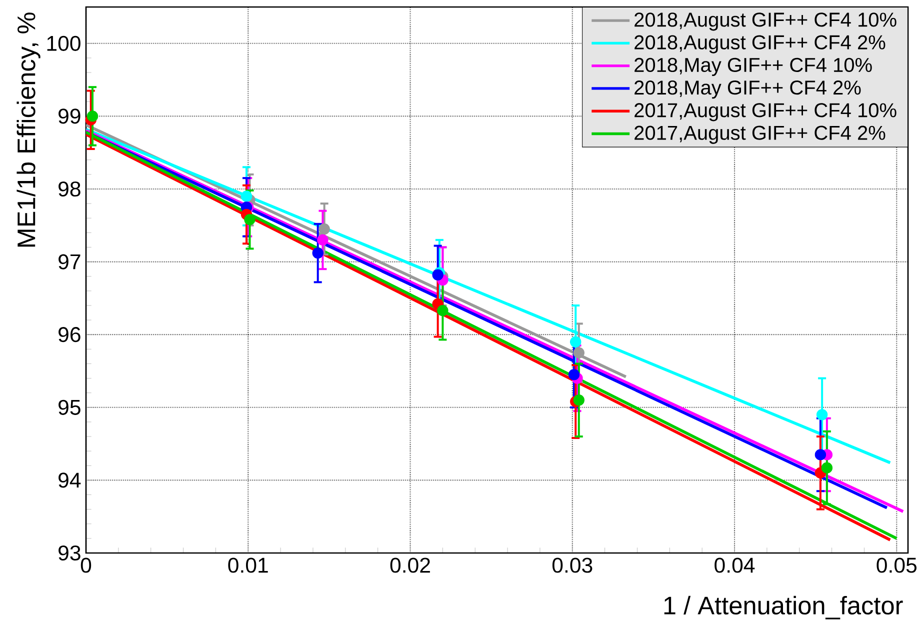  What do you see at coordinates (572, 565) in the screenshot?
I see `x-tick-label: 0.03` at bounding box center [572, 565].